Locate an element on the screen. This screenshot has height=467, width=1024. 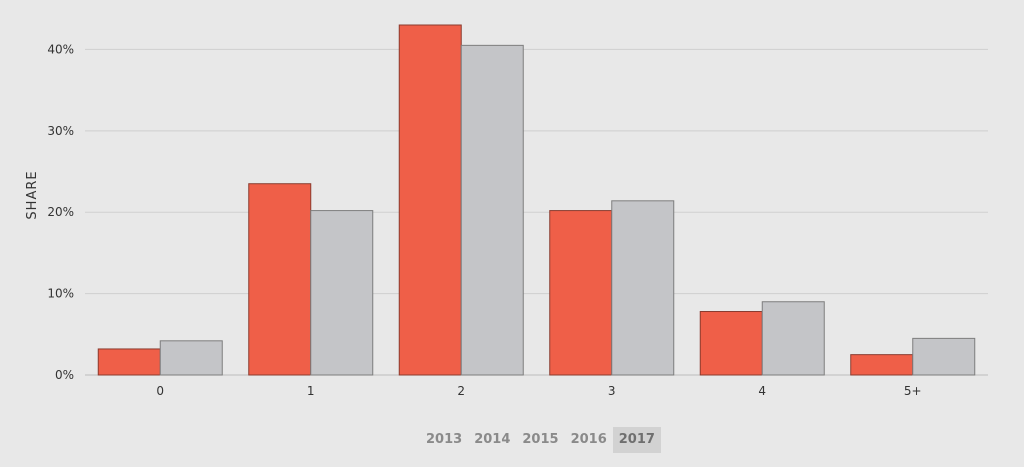
x-tick-label: 4 is located at coordinates (762, 391).